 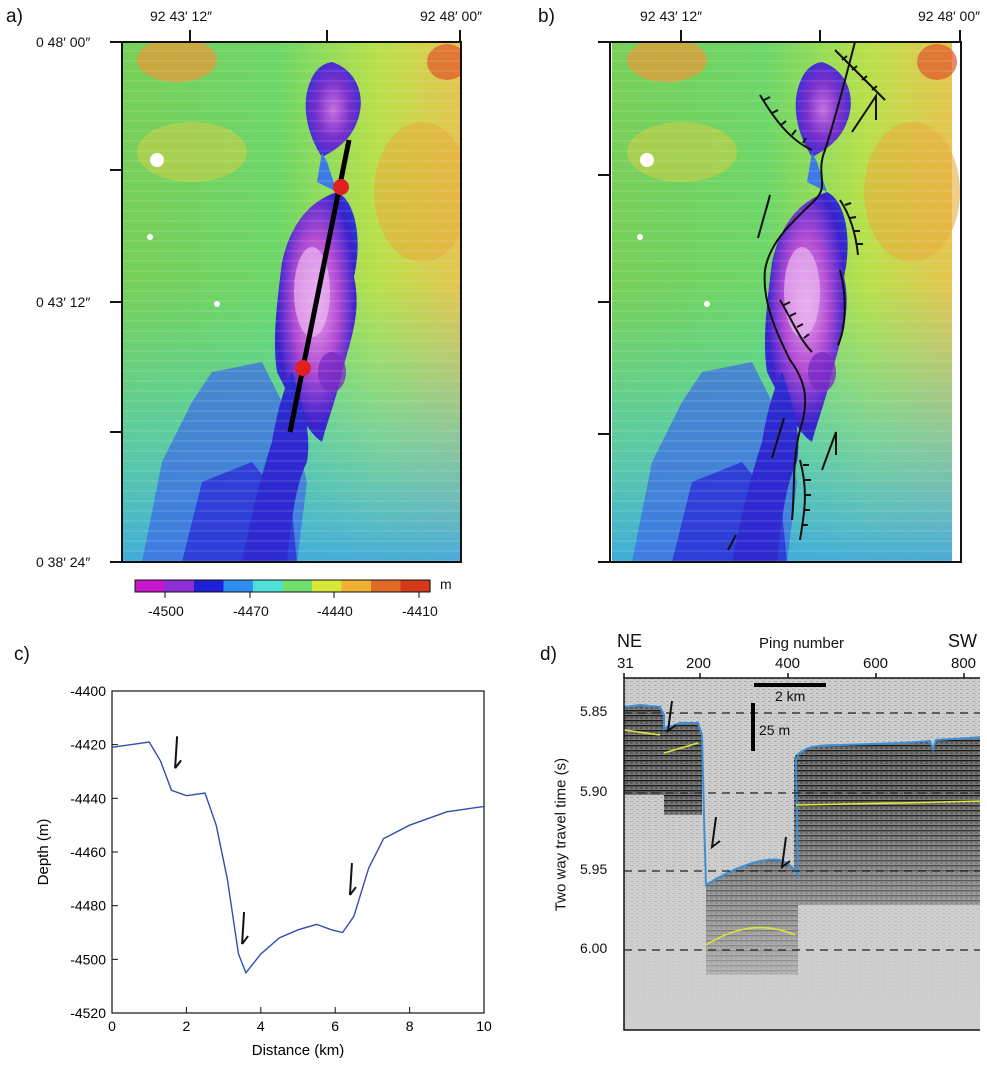 I want to click on profile-end-marker, so click(x=303, y=368).